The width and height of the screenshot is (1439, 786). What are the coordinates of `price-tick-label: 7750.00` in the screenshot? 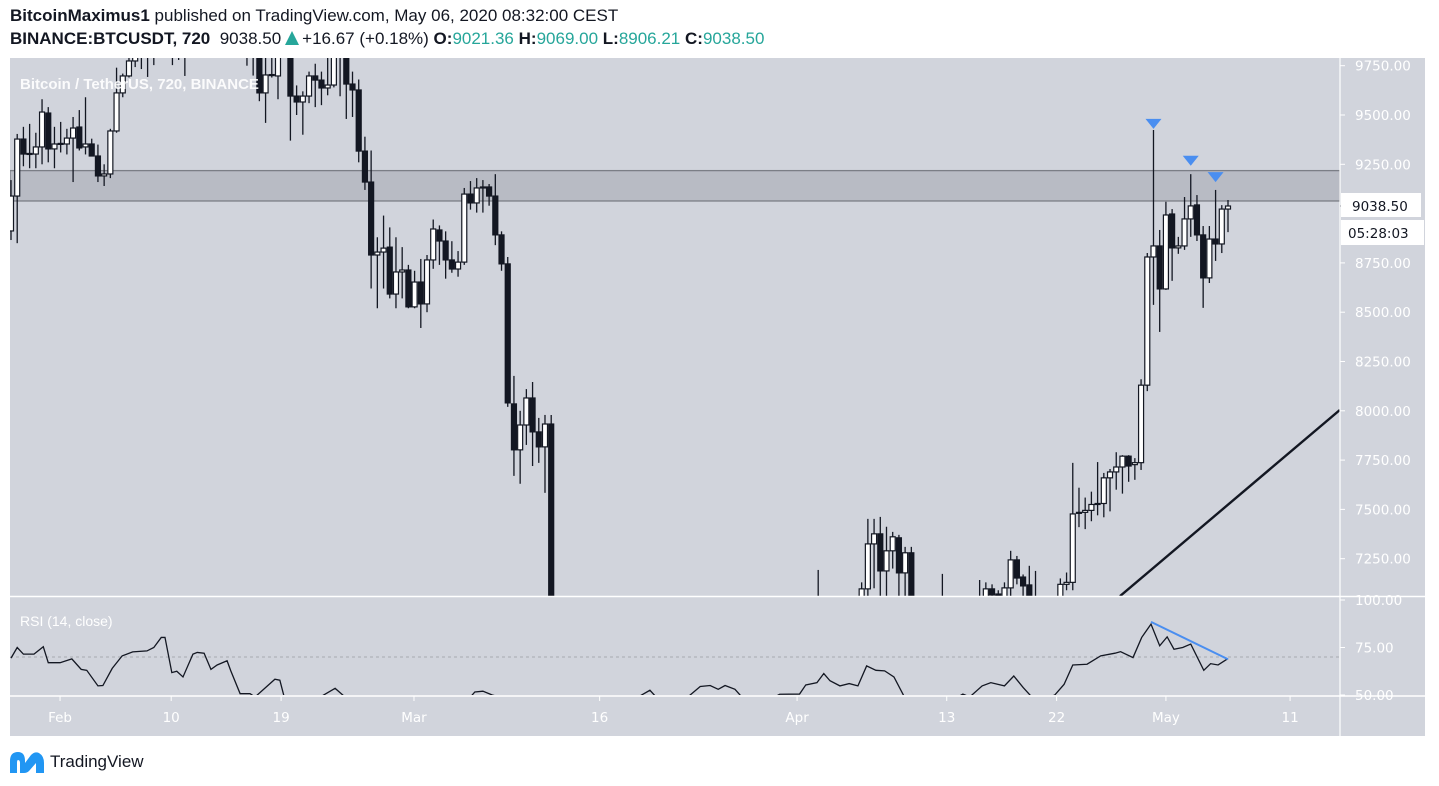 It's located at (1383, 461).